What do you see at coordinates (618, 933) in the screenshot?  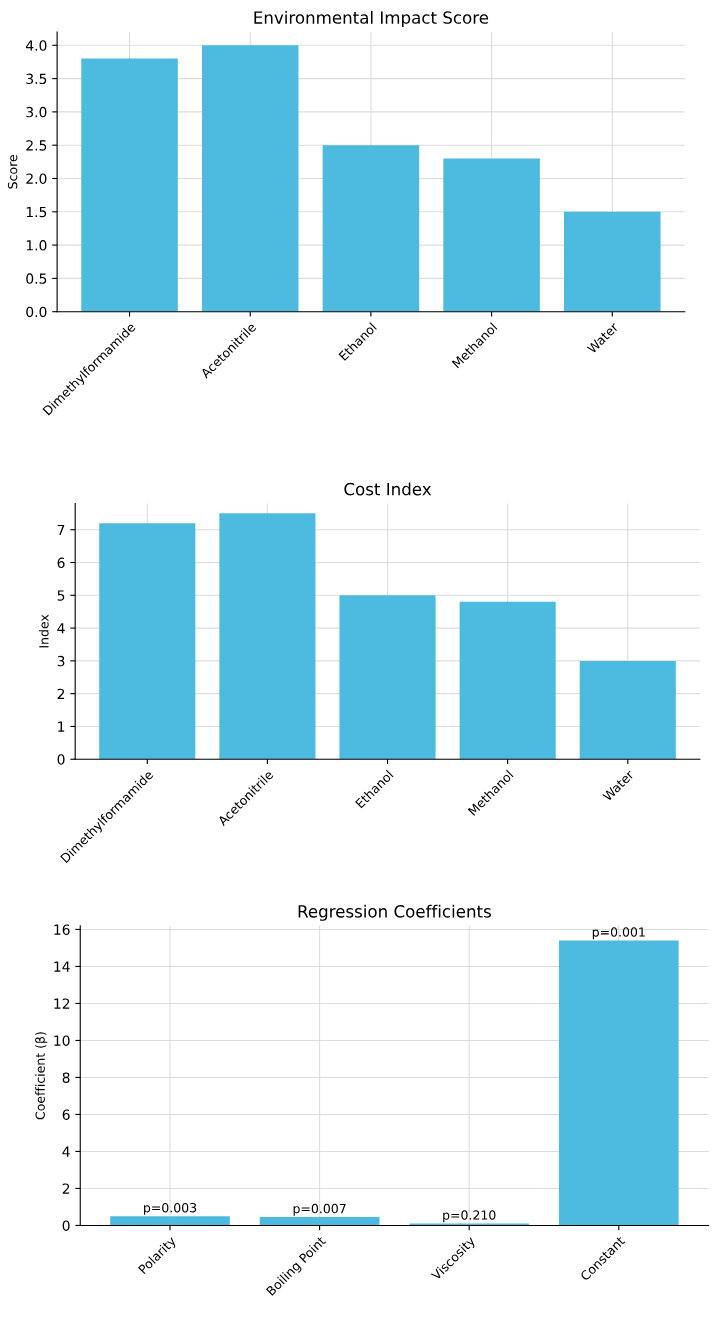 I see `annotation: p=0.001` at bounding box center [618, 933].